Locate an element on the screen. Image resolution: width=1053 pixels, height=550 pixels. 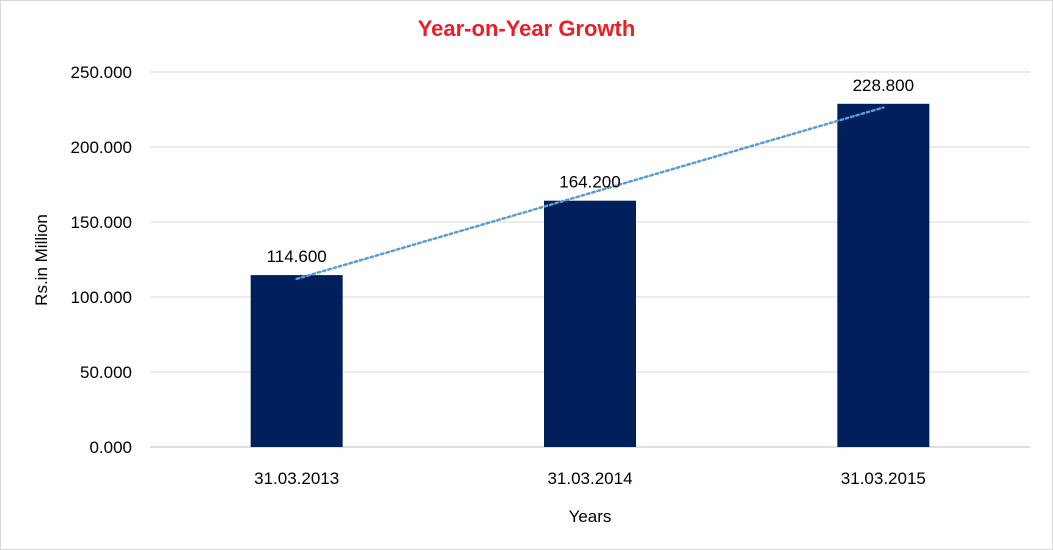
x-axis-ticks: 31.03.2013 31.03.2014 31.03.2015 is located at coordinates (590, 478).